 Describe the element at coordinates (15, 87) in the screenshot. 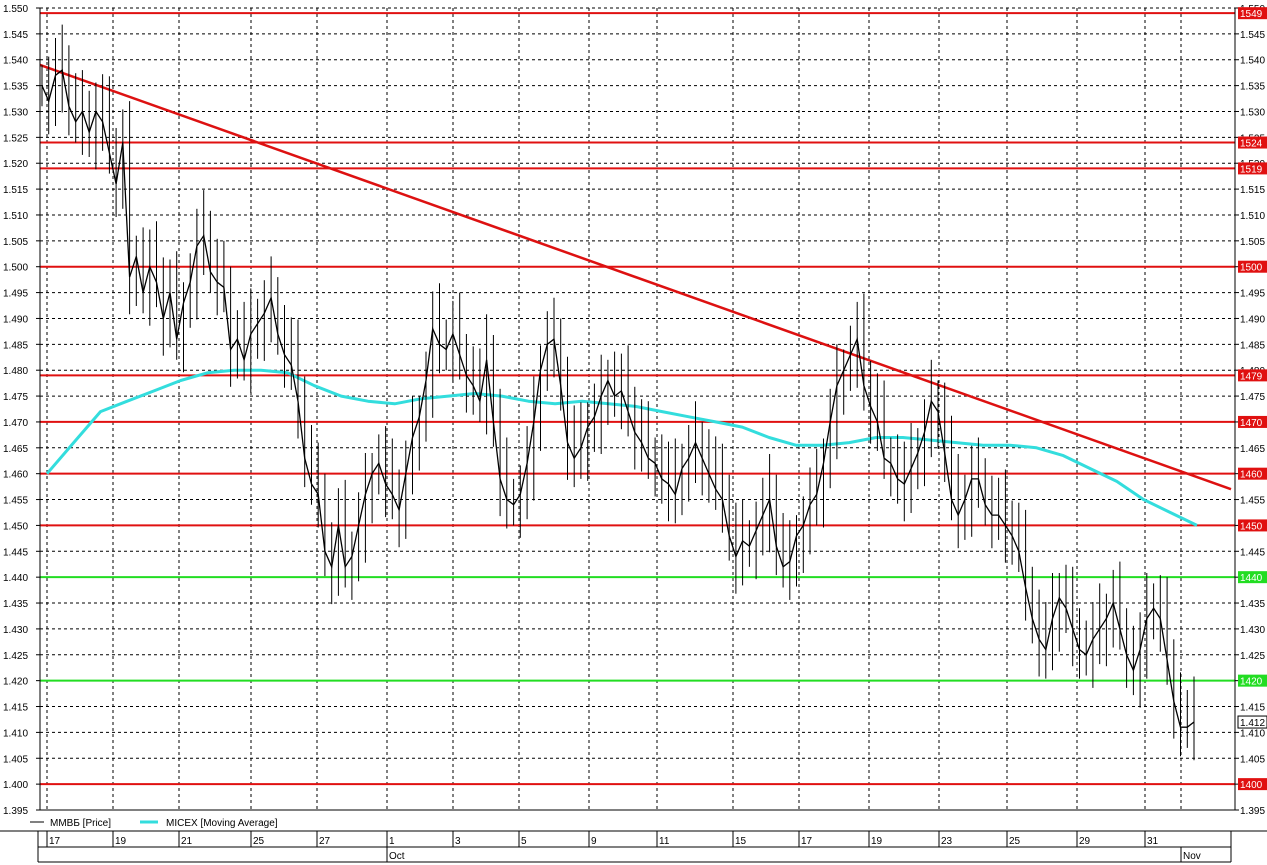

I see `y-tick-label-left: 1.535` at that location.